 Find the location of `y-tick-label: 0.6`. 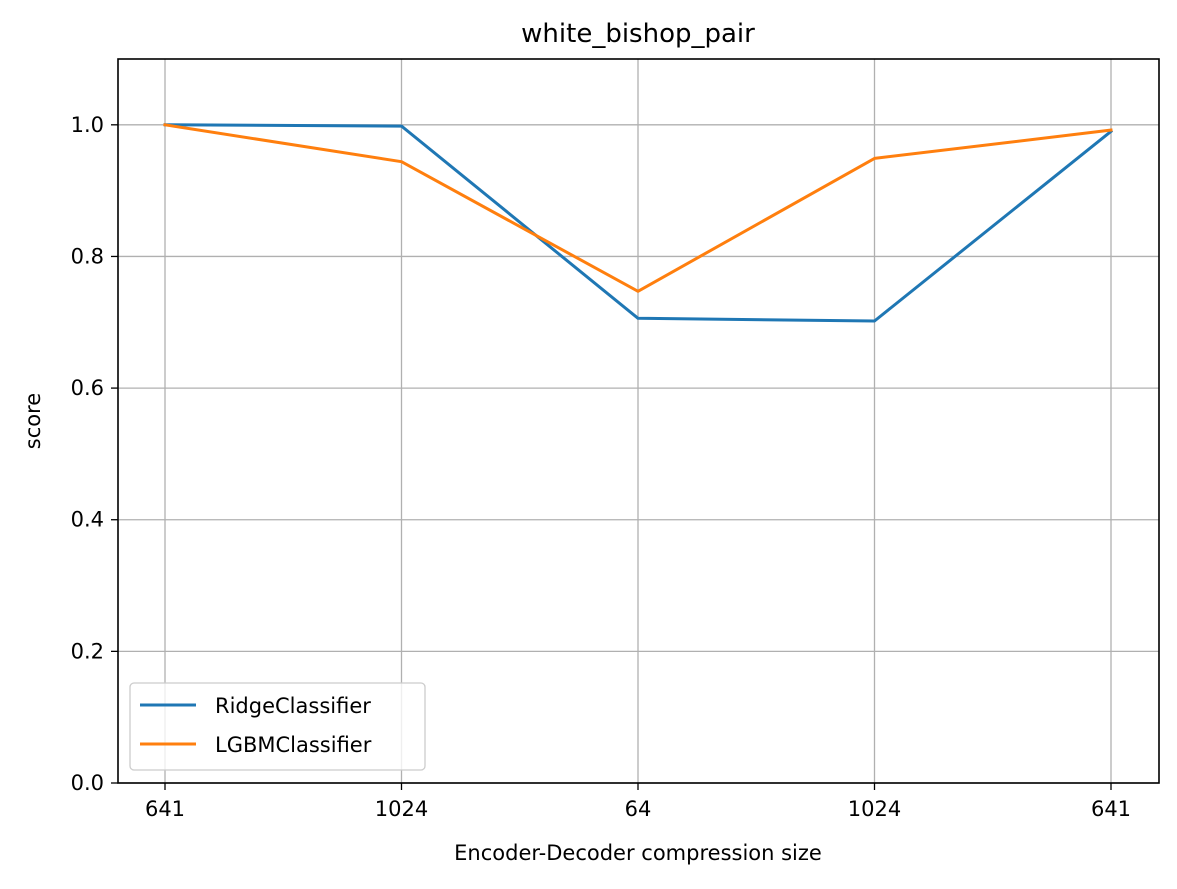

y-tick-label: 0.6 is located at coordinates (87, 388).